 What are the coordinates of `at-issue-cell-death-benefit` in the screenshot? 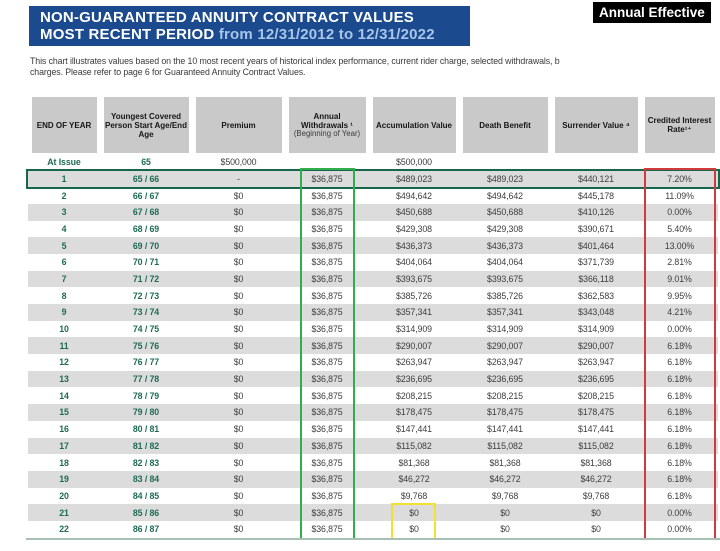 It's located at (505, 162).